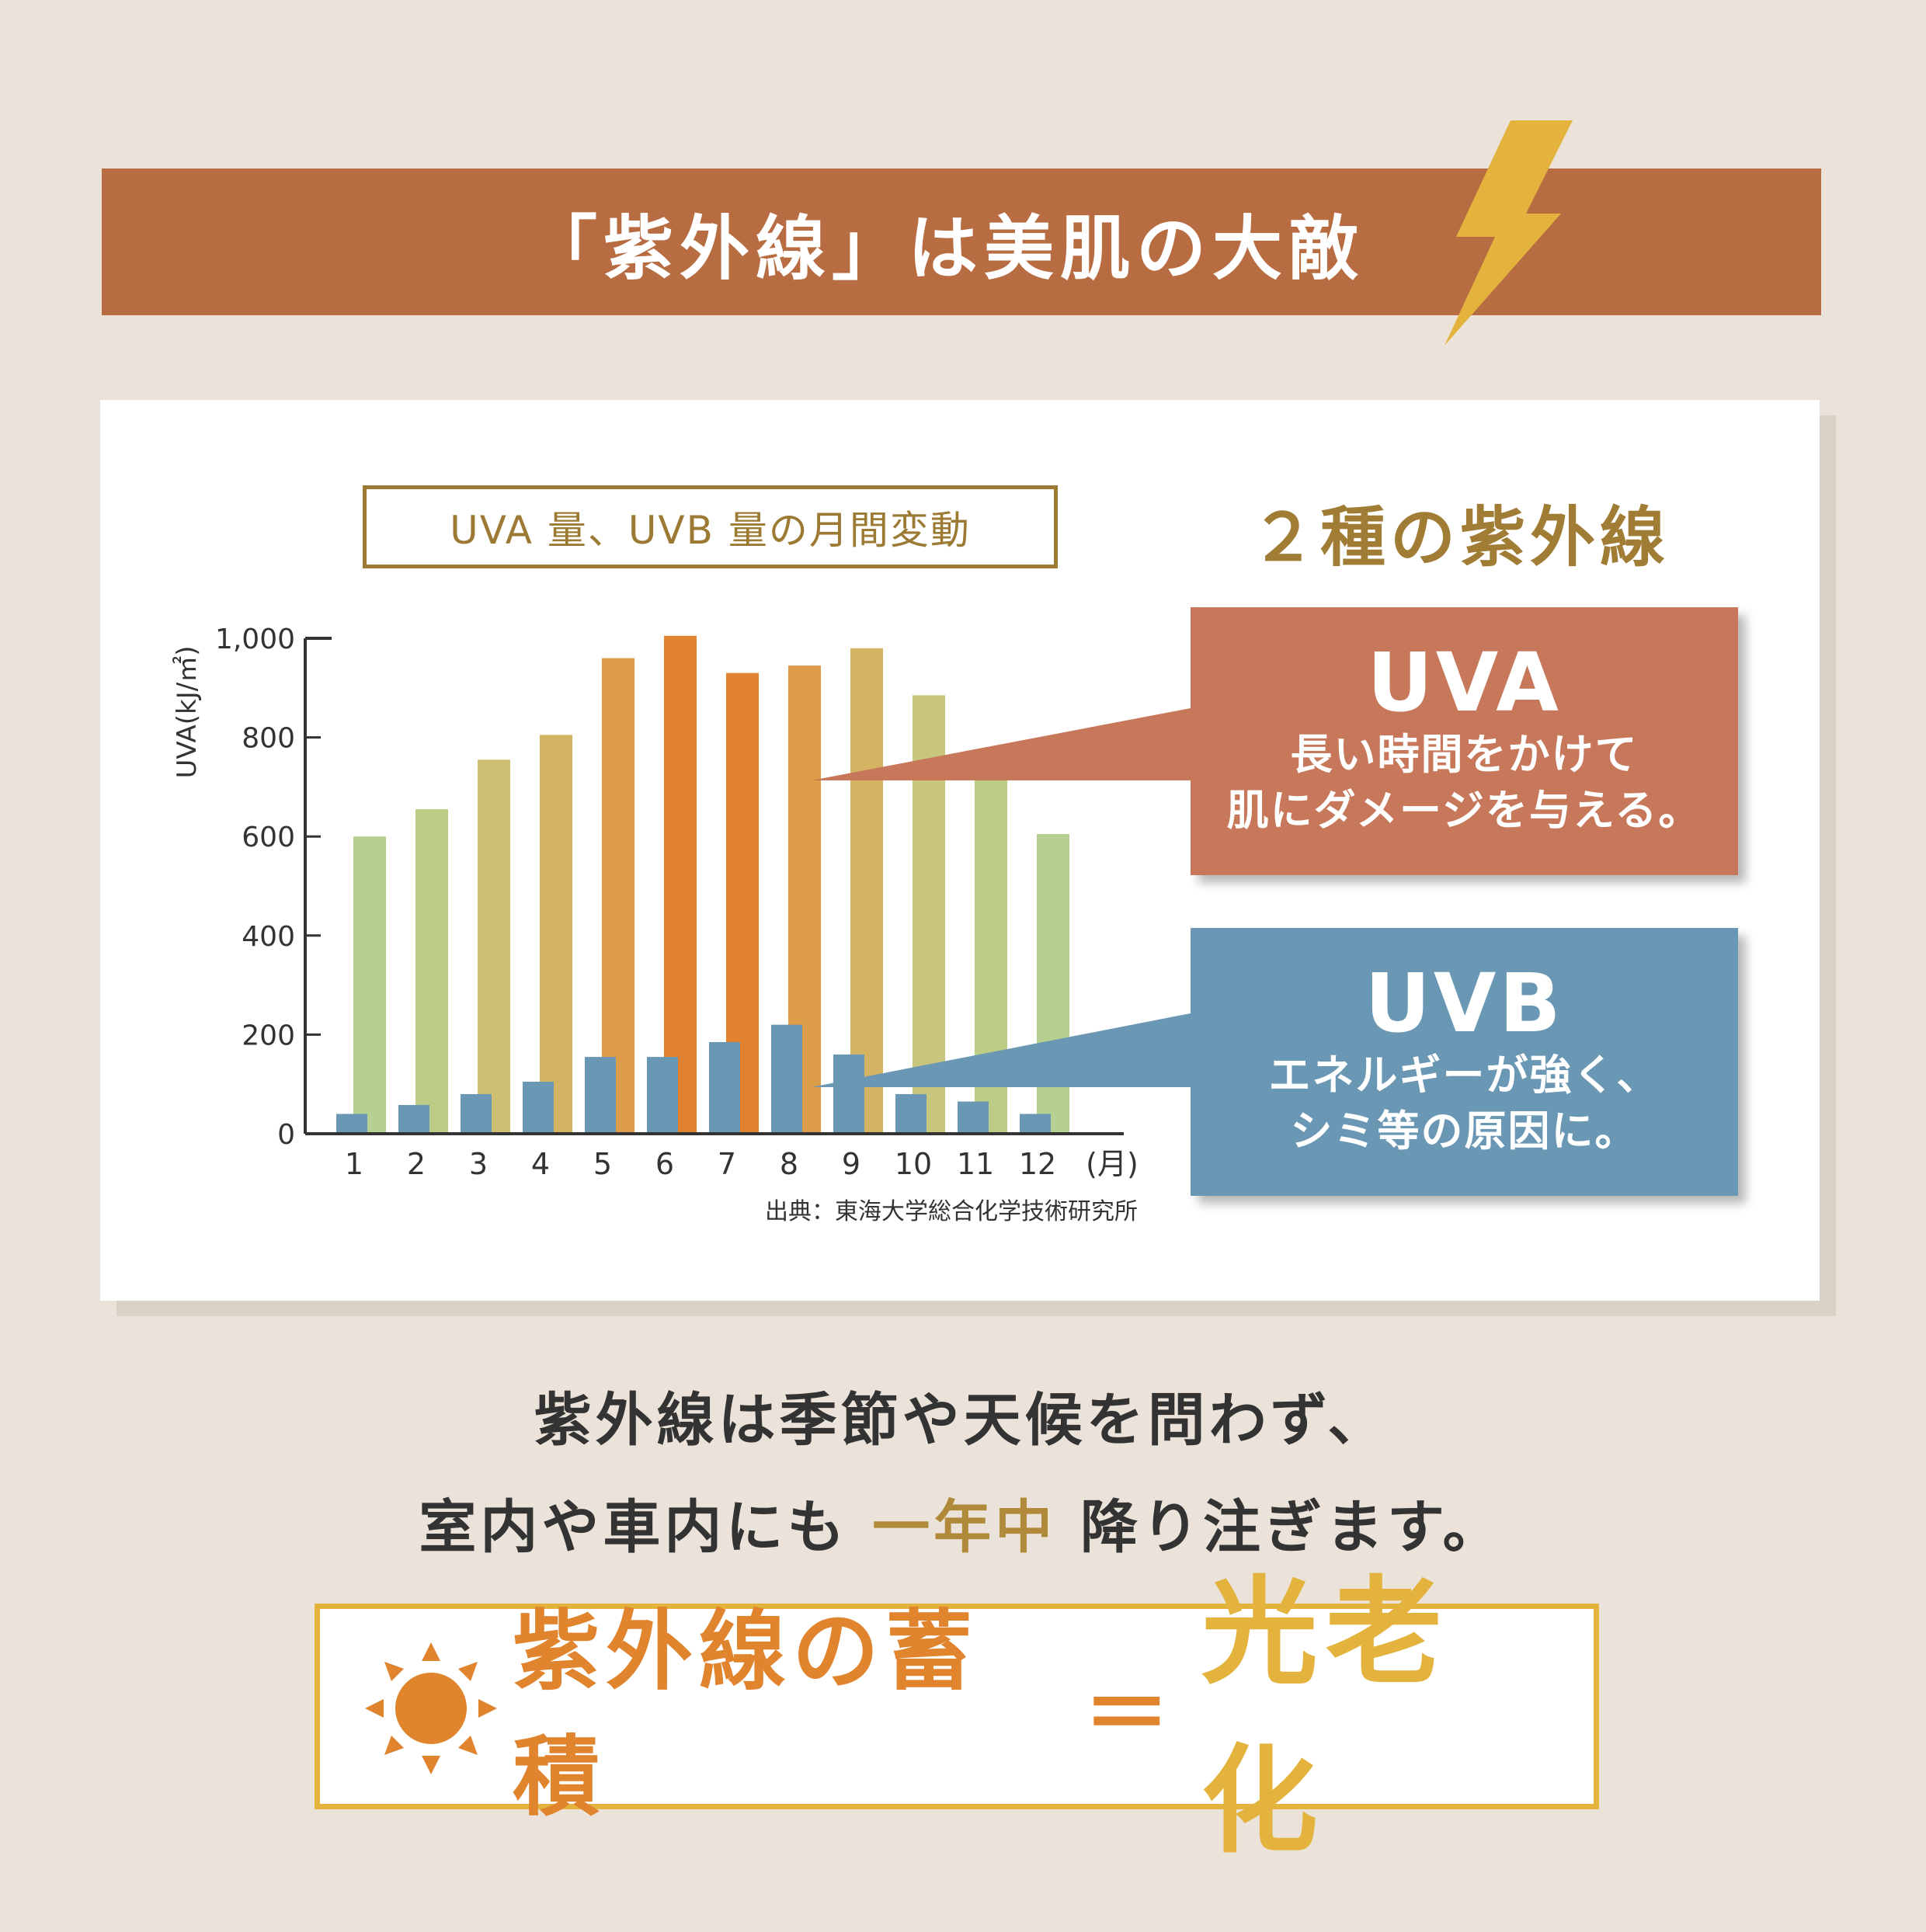 The image size is (1926, 1932). I want to click on chart-title: UVA 量、UVB 量の月間変動, so click(710, 526).